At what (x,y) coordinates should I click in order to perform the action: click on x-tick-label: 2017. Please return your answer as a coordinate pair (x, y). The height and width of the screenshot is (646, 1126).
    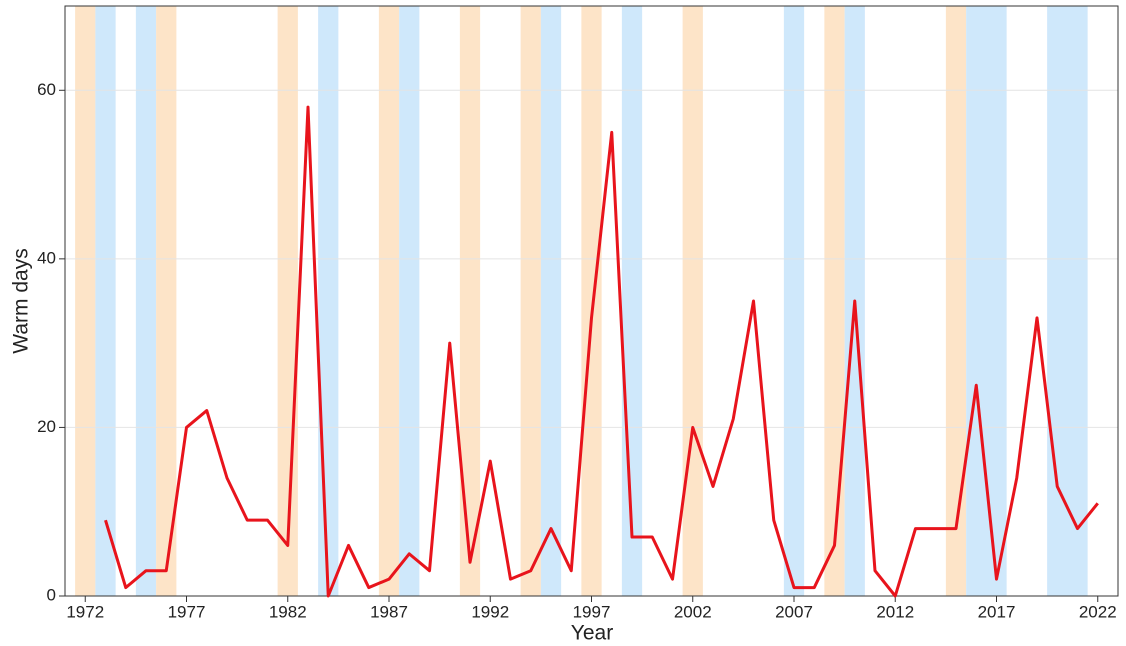
    Looking at the image, I should click on (997, 611).